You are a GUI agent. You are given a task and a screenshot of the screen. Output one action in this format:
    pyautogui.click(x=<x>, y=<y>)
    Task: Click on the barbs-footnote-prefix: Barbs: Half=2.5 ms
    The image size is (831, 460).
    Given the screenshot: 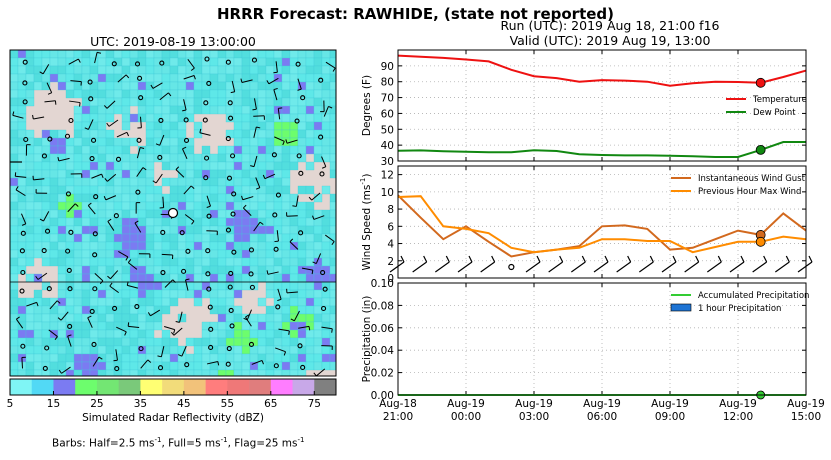 What is the action you would take?
    pyautogui.click(x=103, y=443)
    